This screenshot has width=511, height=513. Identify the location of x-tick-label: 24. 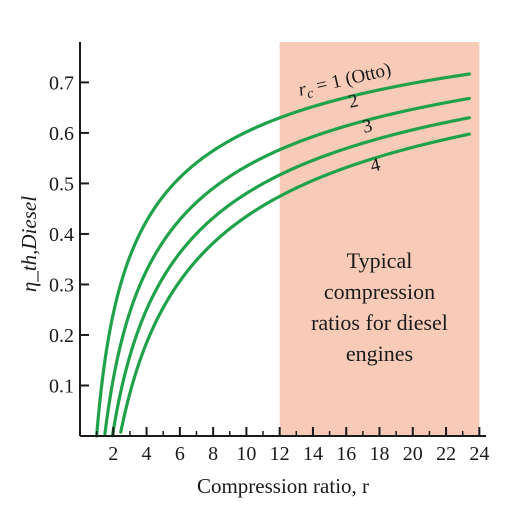
(479, 454).